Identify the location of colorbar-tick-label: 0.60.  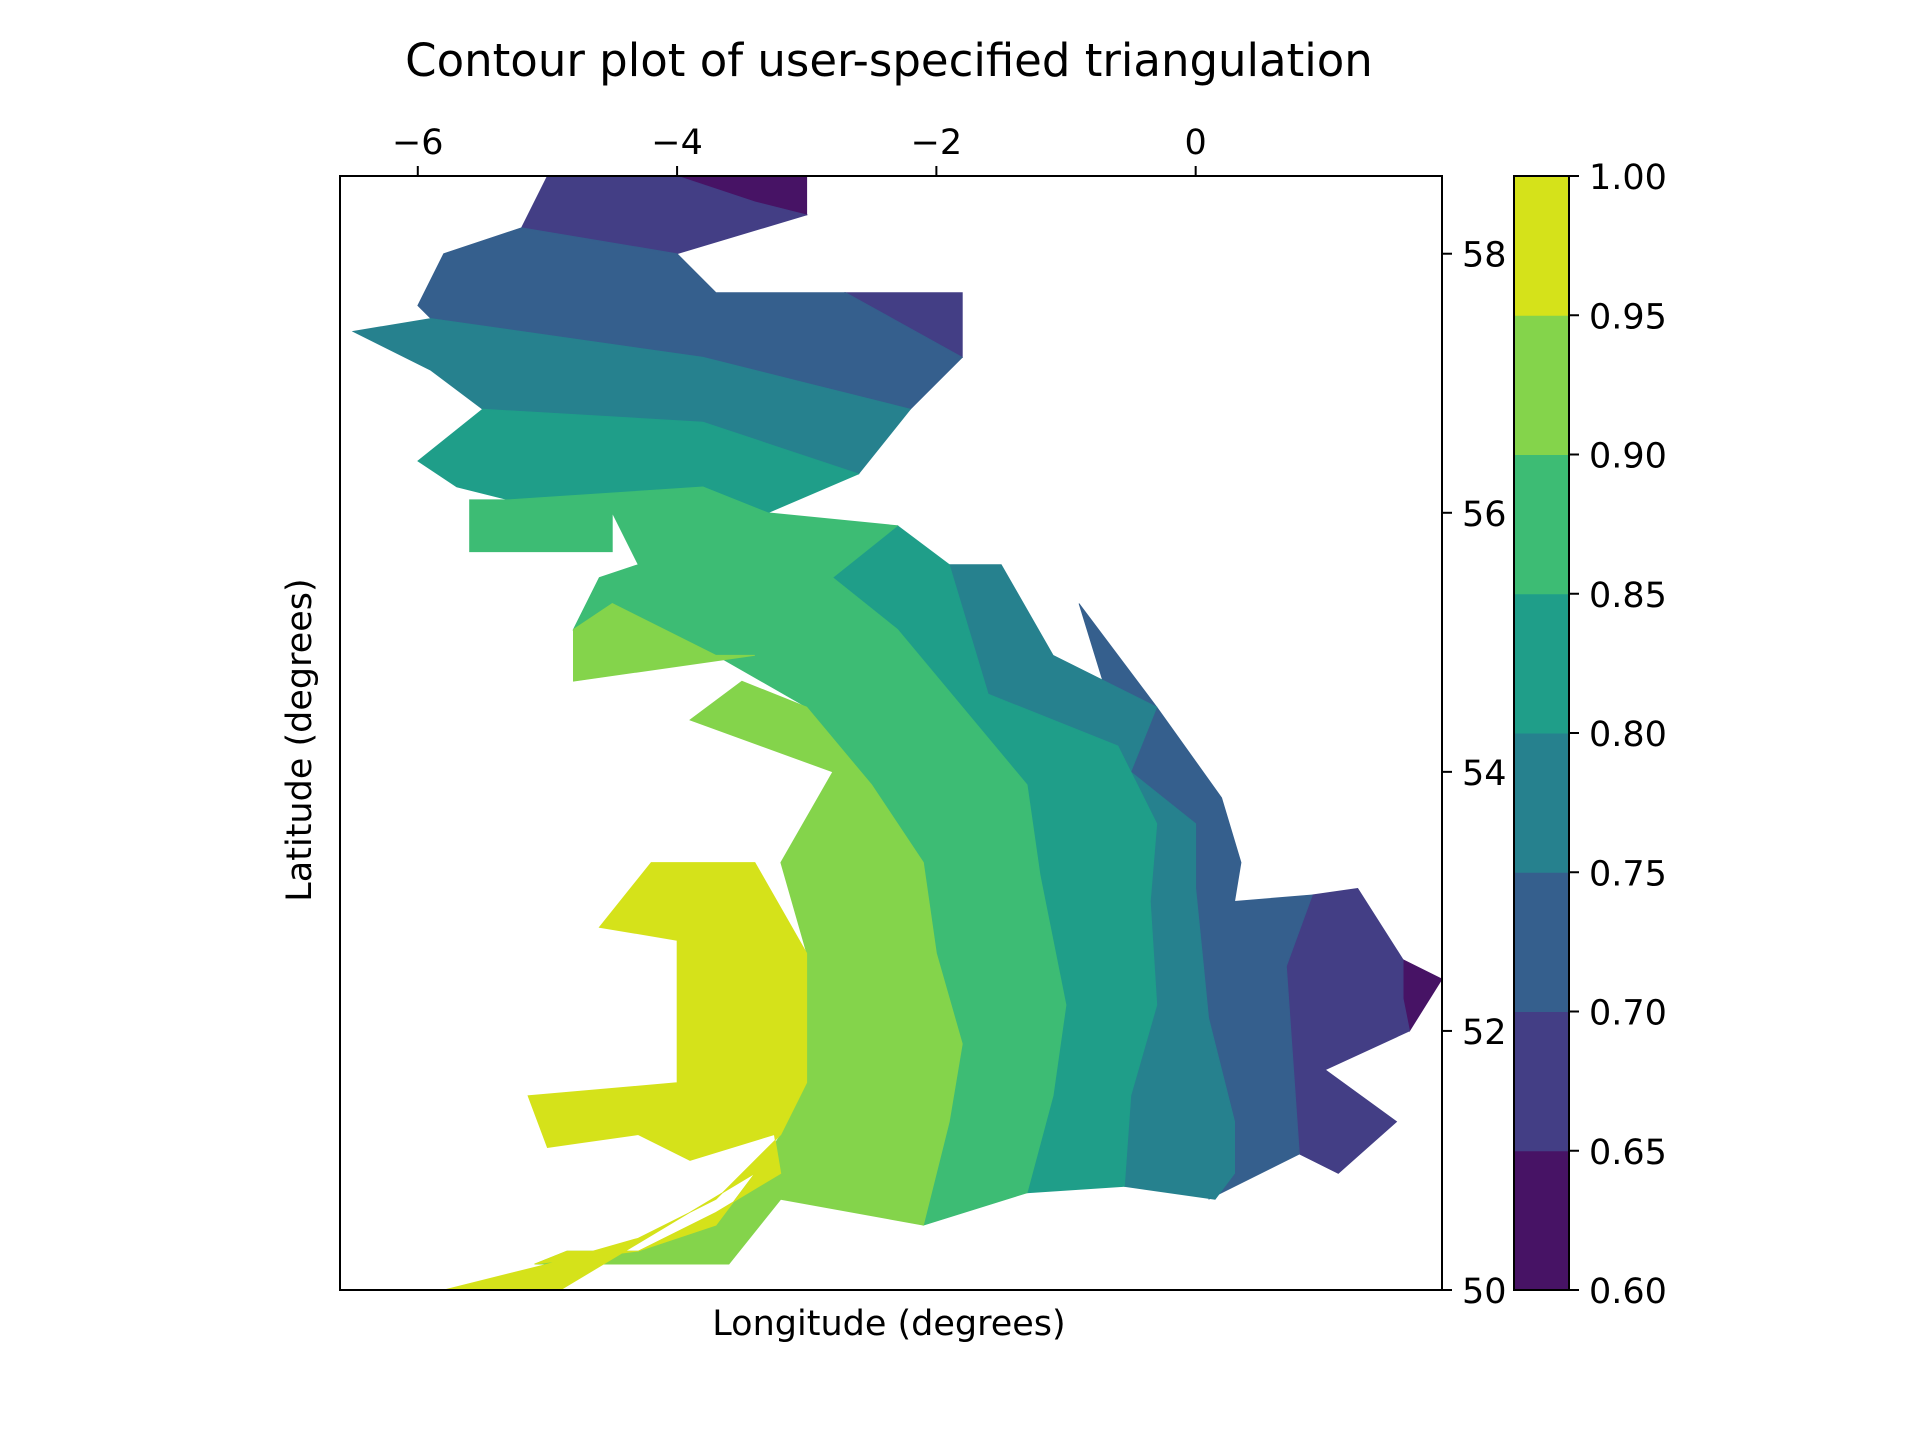
(1628, 1292).